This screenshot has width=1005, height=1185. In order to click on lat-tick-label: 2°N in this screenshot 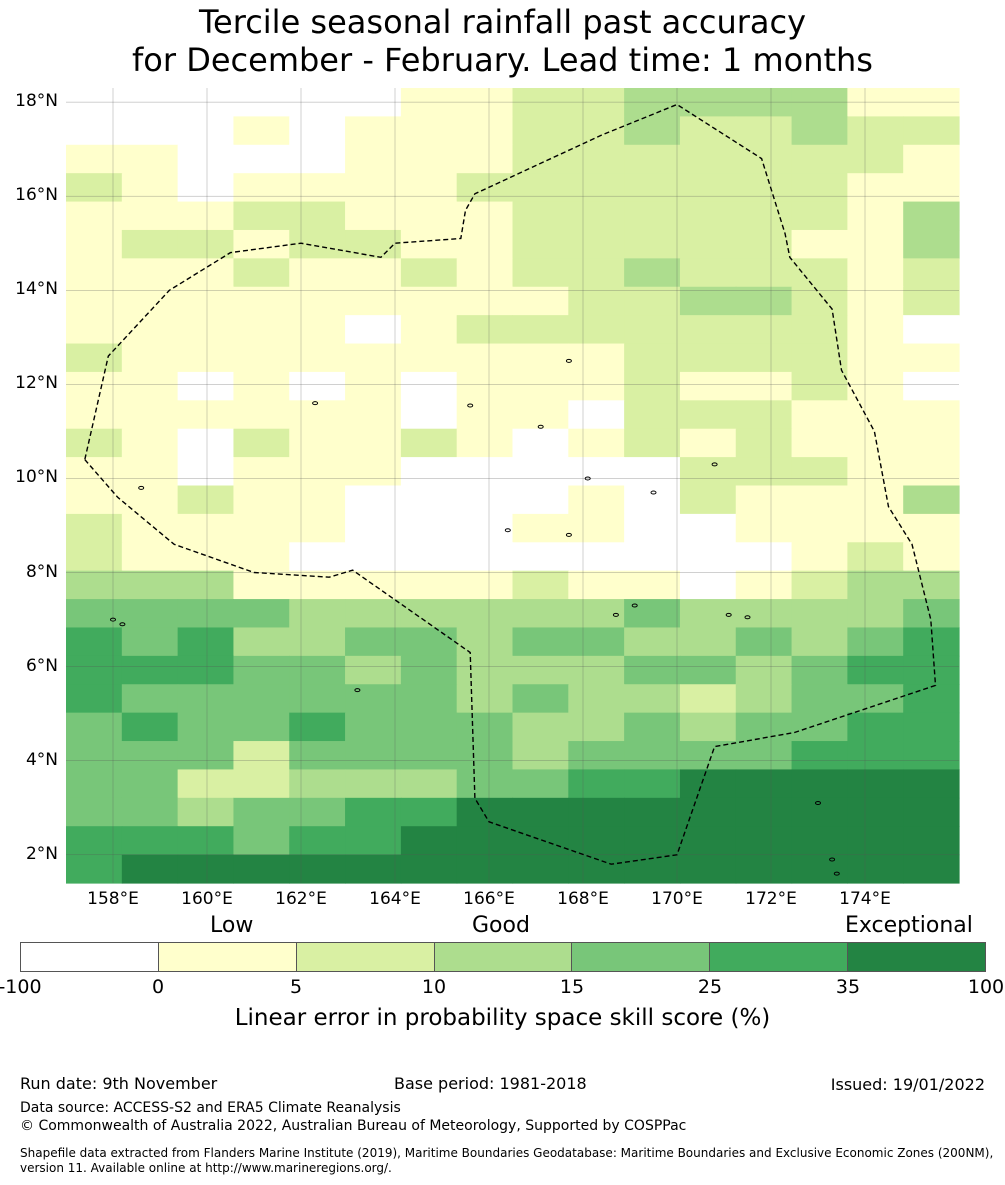, I will do `click(41, 853)`.